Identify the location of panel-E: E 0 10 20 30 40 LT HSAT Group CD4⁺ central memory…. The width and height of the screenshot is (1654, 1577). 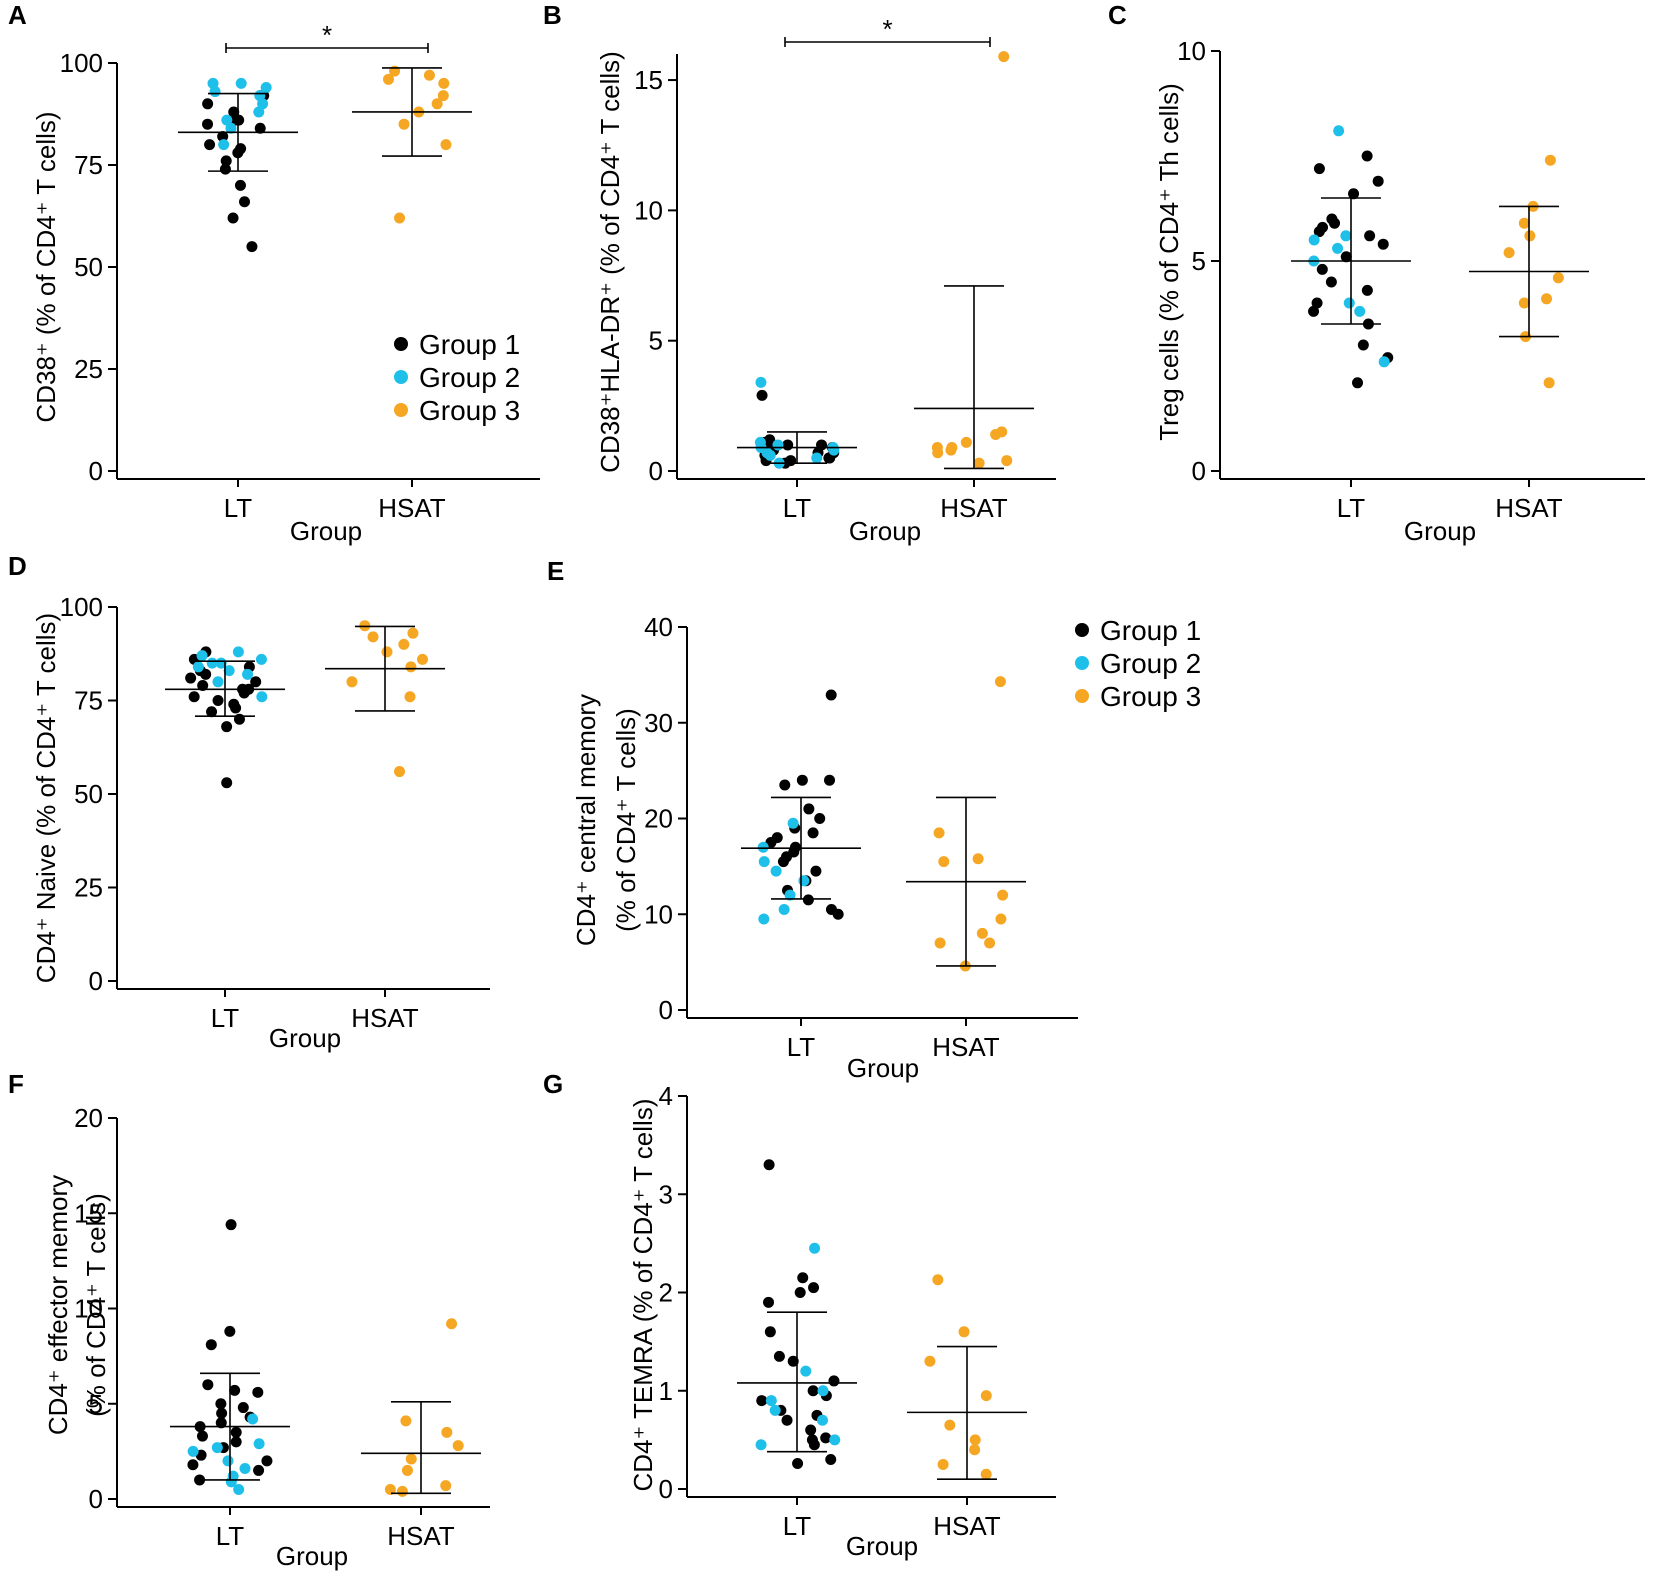
(874, 819).